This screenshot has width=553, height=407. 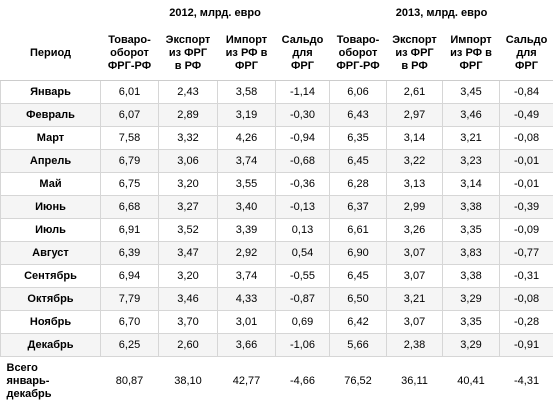 What do you see at coordinates (302, 276) in the screenshot?
I see `value-cell: -0,55` at bounding box center [302, 276].